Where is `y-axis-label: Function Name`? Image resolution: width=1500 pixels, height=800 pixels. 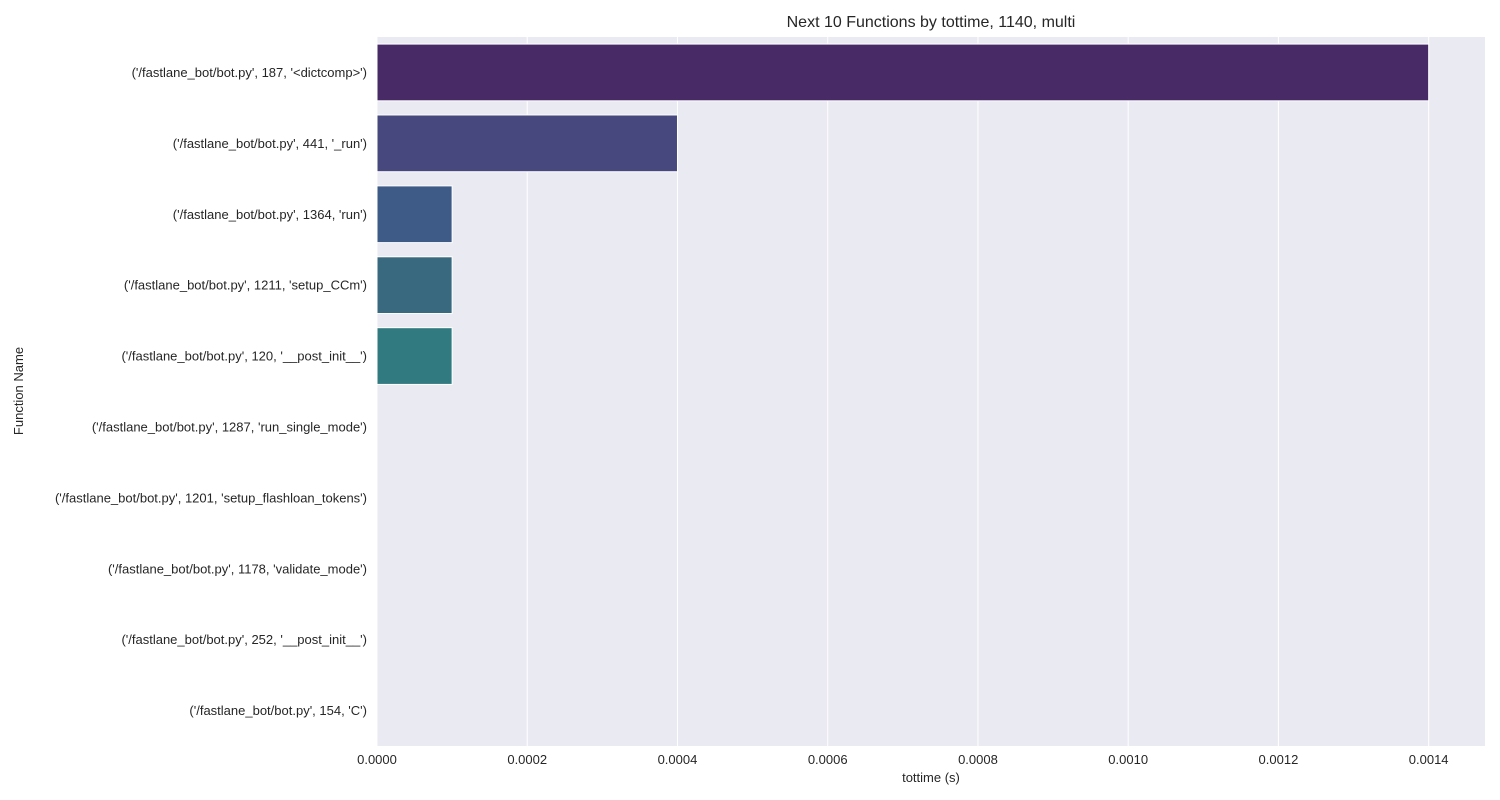
y-axis-label: Function Name is located at coordinates (18, 391).